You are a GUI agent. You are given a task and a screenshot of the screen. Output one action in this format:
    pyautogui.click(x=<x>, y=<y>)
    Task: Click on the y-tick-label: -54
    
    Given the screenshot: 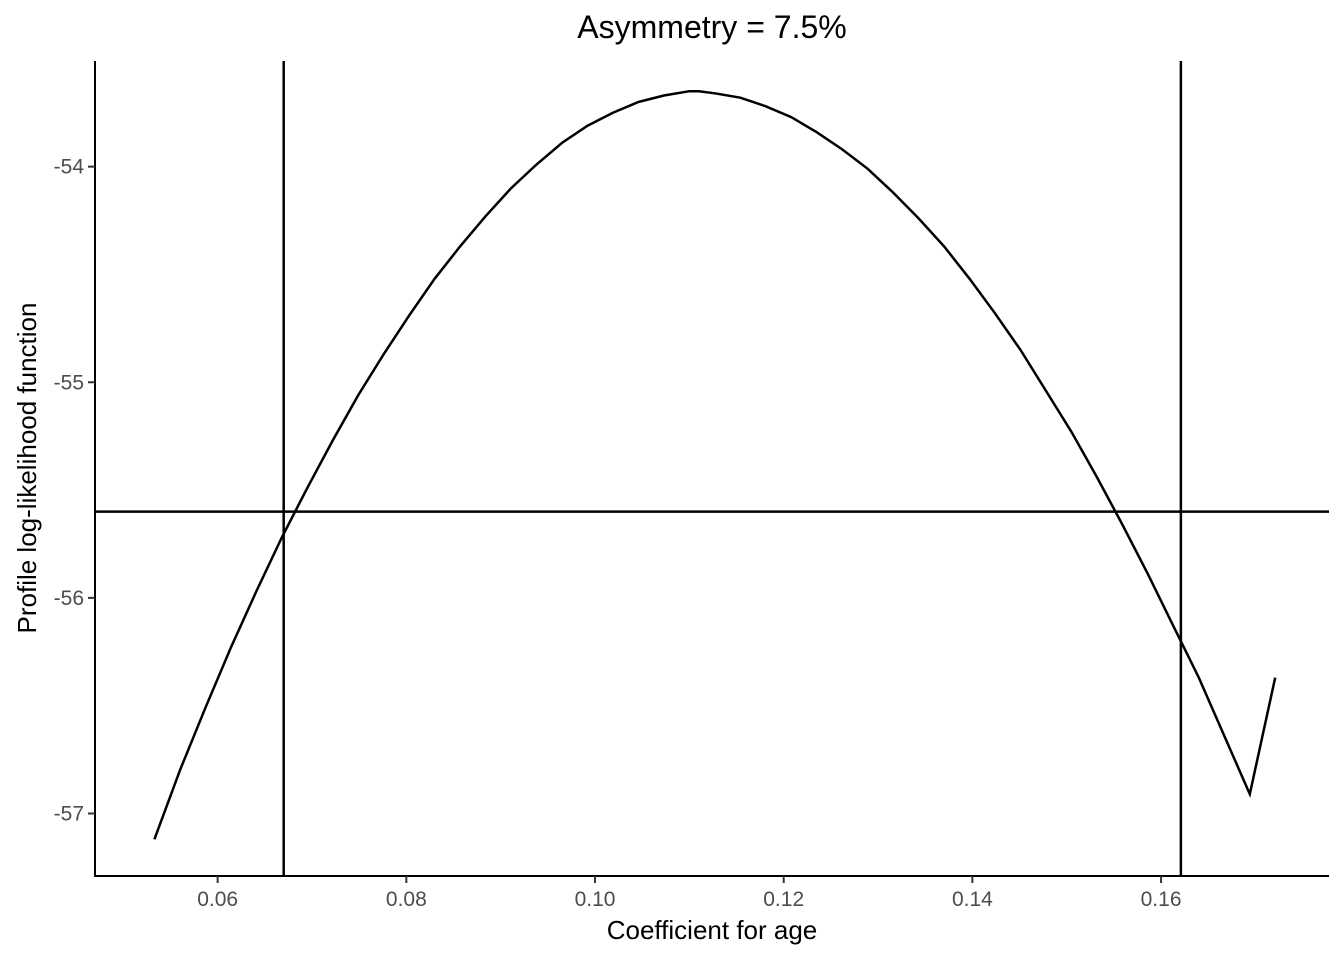 What is the action you would take?
    pyautogui.click(x=69, y=167)
    